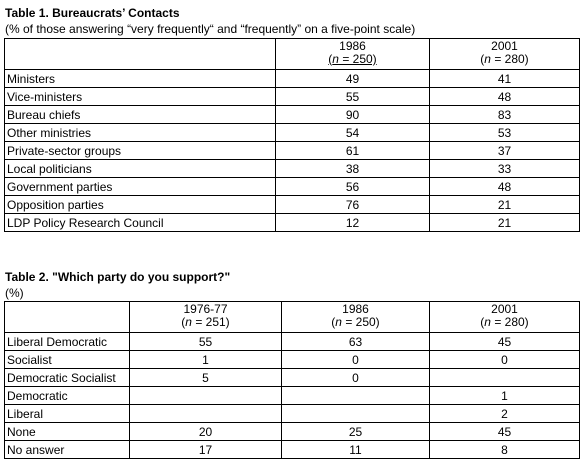  What do you see at coordinates (67, 377) in the screenshot?
I see `row-label: Democratic Socialist` at bounding box center [67, 377].